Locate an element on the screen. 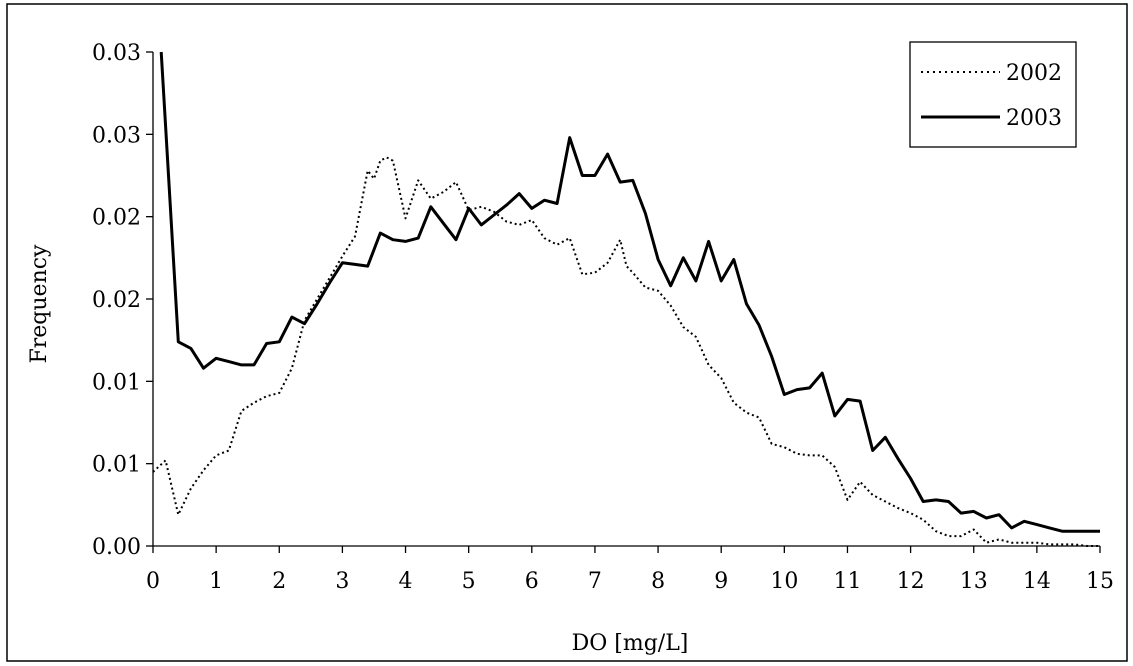 The image size is (1133, 666). legend: 2002 2003 is located at coordinates (993, 94).